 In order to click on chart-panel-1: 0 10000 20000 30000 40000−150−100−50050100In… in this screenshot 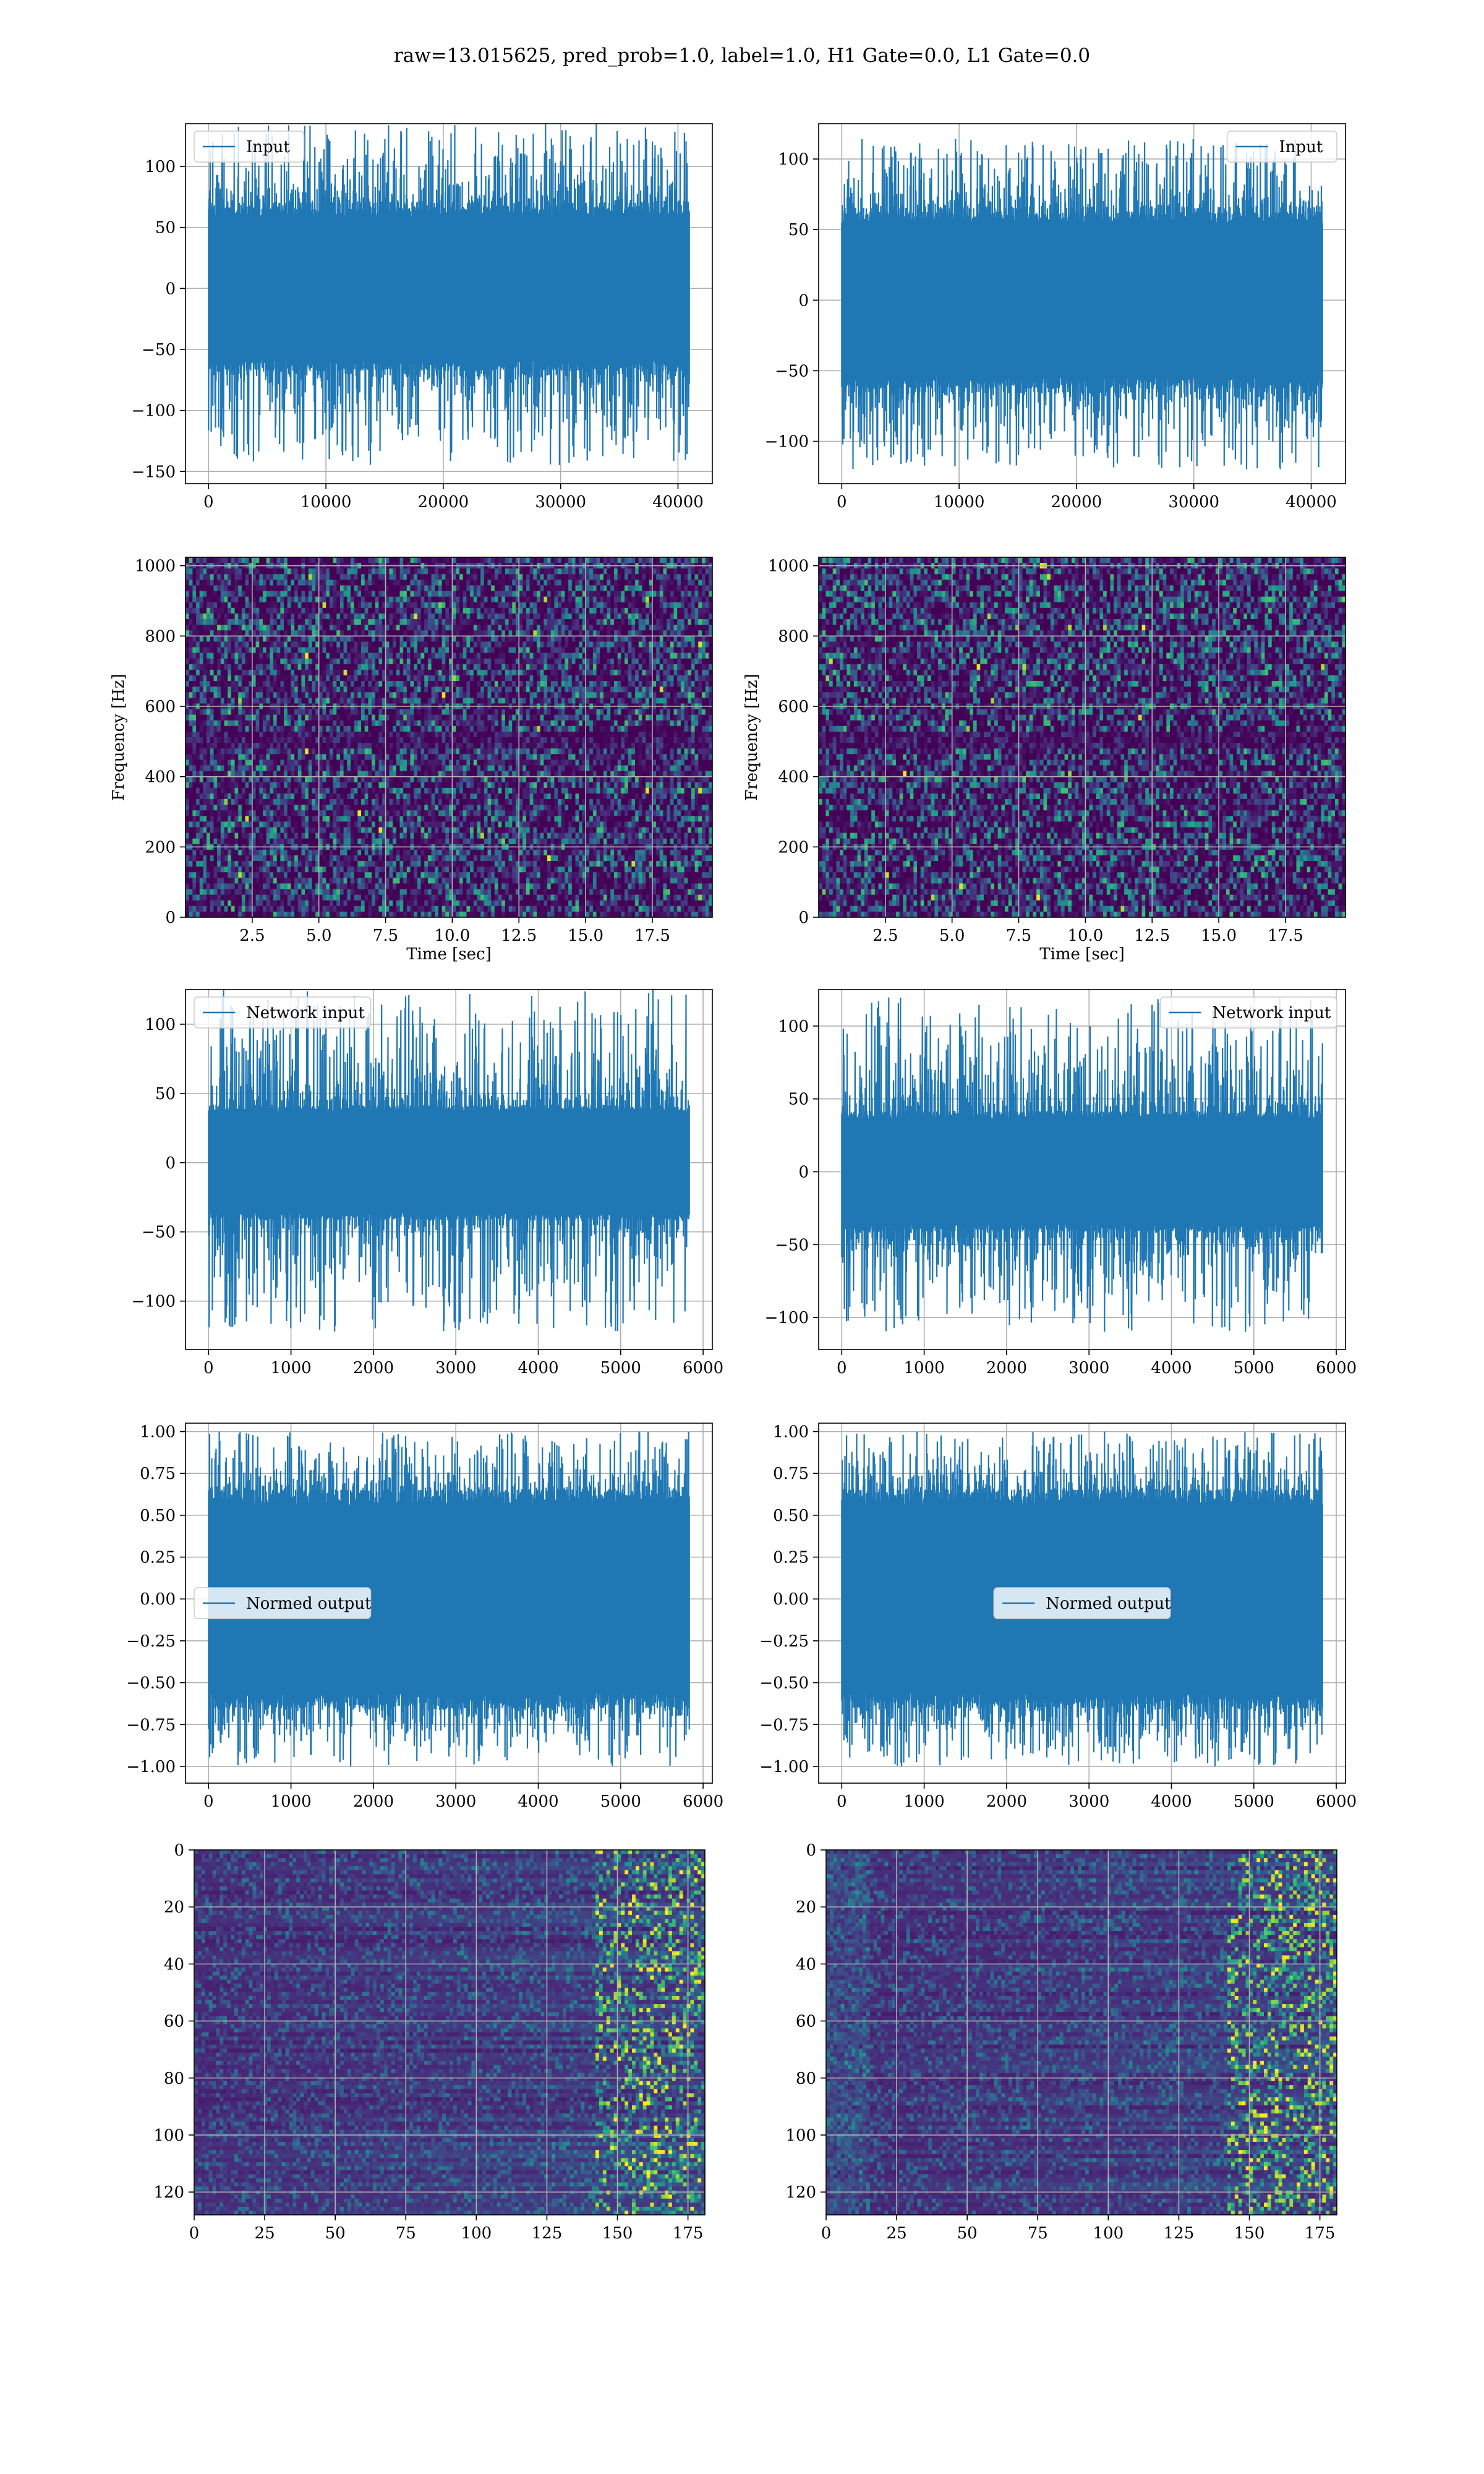, I will do `click(422, 317)`.